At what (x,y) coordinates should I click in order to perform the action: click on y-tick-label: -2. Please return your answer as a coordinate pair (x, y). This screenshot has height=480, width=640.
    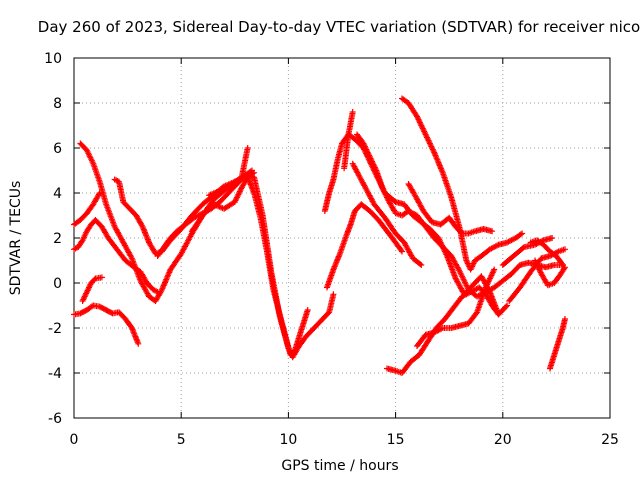
    Looking at the image, I should click on (55, 329).